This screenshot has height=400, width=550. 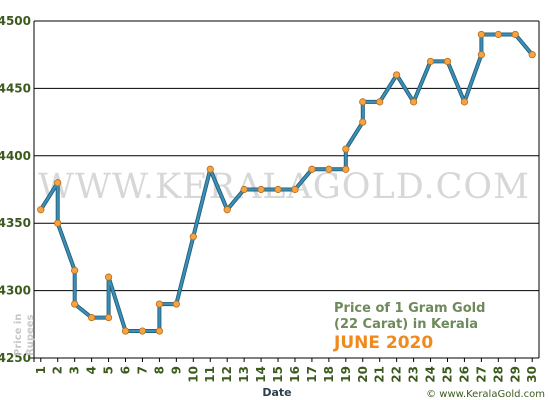 What do you see at coordinates (92, 370) in the screenshot?
I see `x-tick-label: 4` at bounding box center [92, 370].